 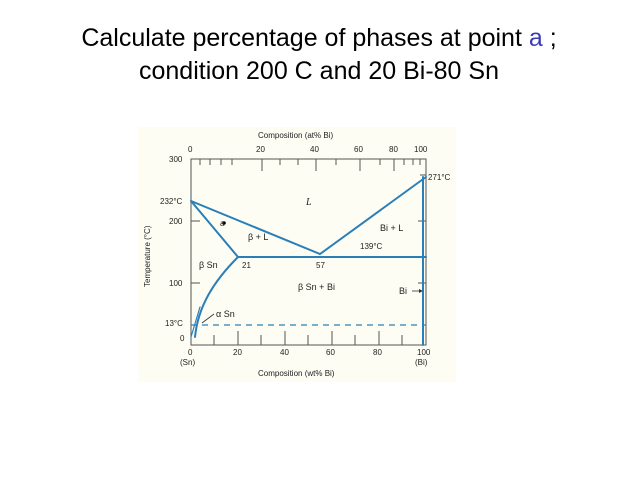 I want to click on alpha-sn-pointer-line, so click(x=208, y=318).